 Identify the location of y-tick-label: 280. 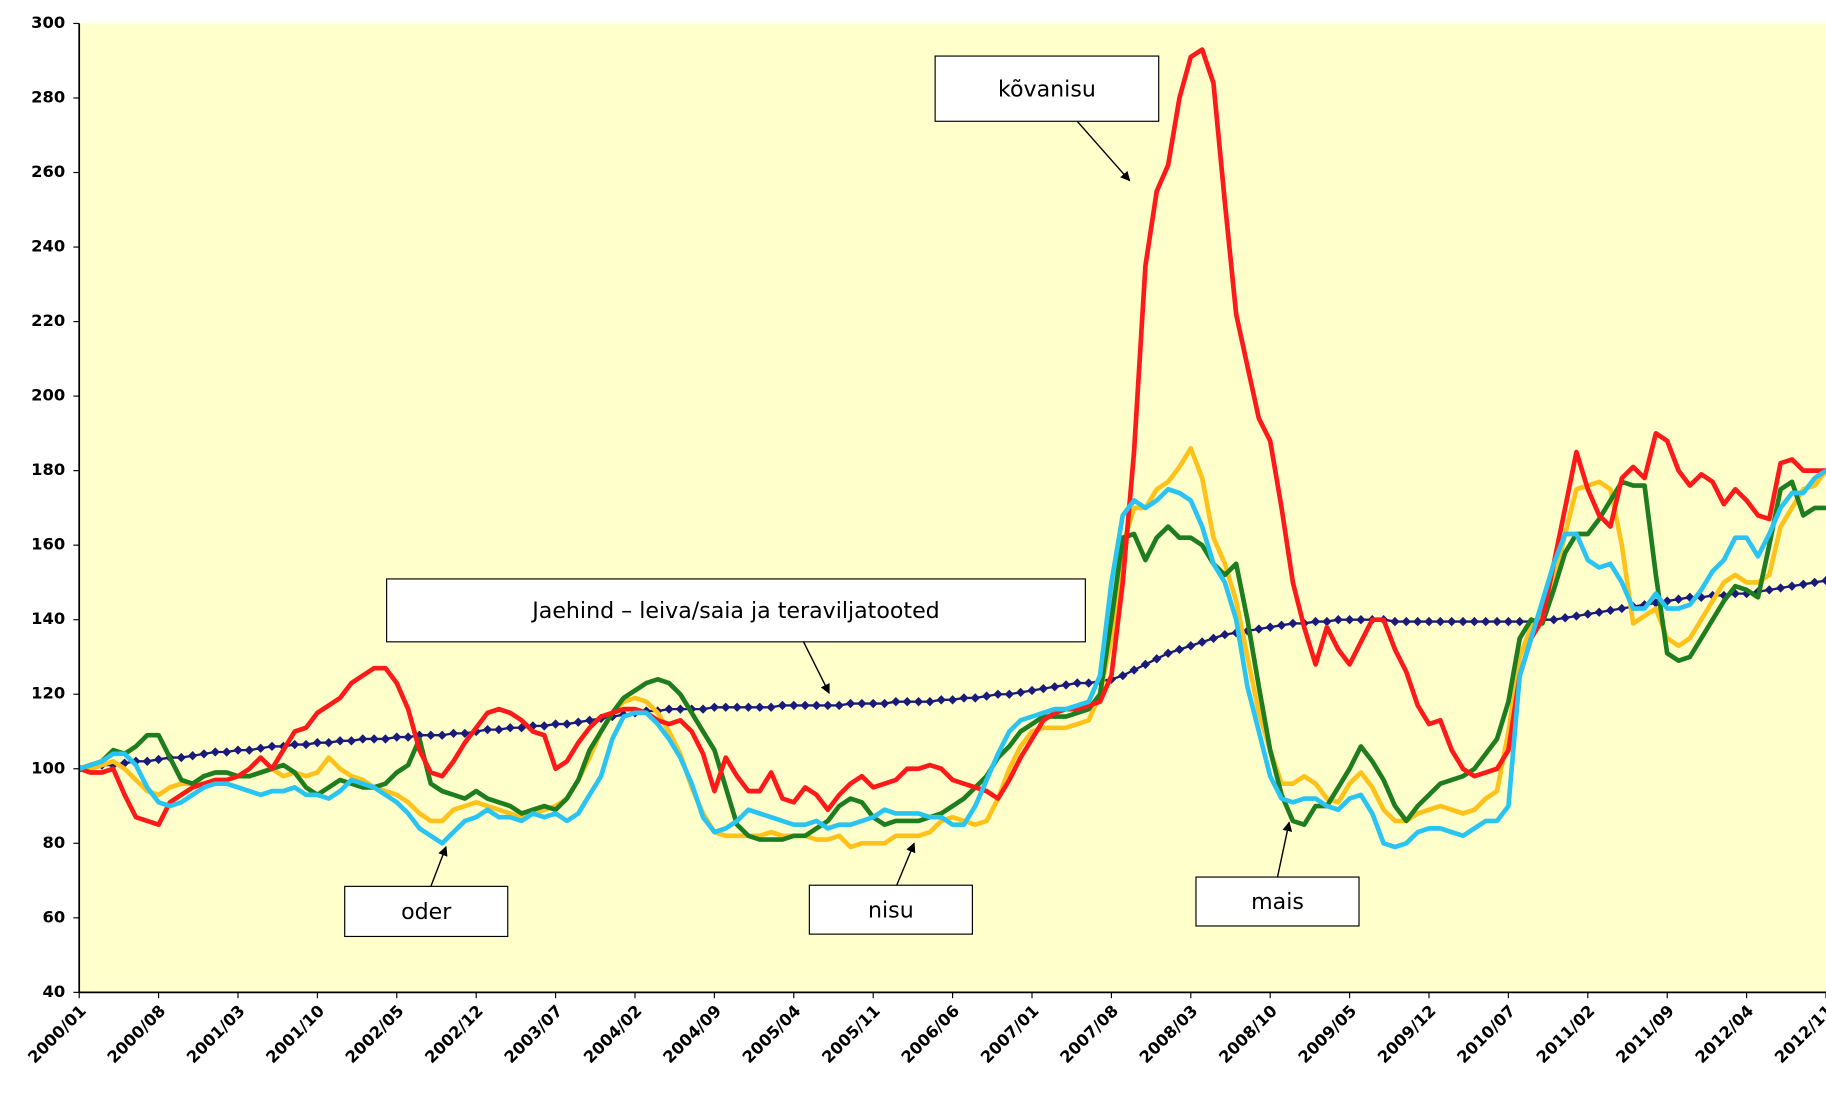
(48, 96).